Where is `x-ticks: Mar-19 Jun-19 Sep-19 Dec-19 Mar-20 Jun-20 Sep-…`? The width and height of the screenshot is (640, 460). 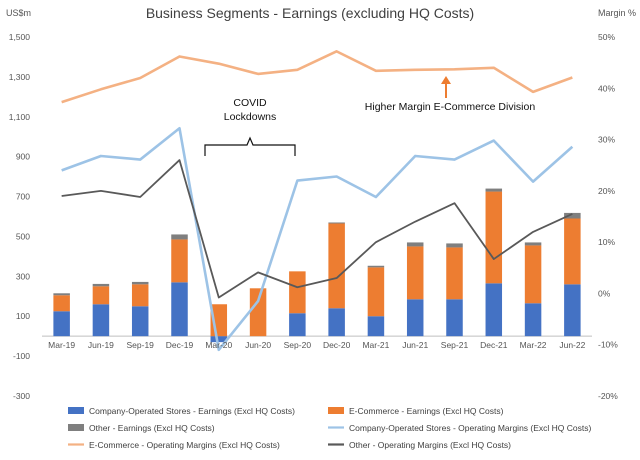 x-ticks: Mar-19 Jun-19 Sep-19 Dec-19 Mar-20 Jun-20 Sep-… is located at coordinates (316, 345).